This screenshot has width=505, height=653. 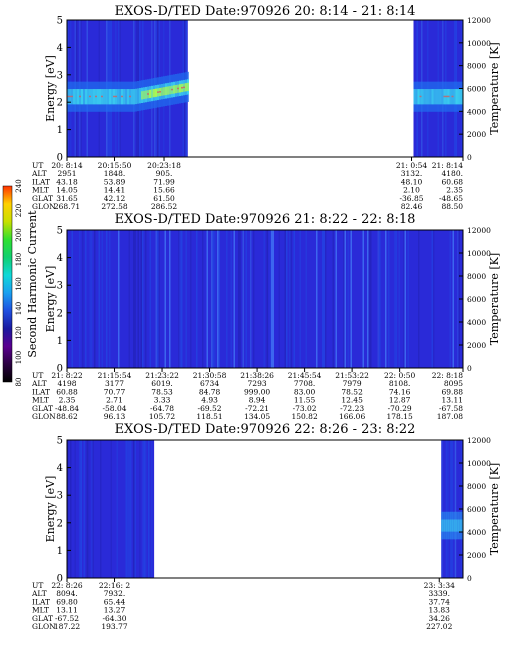 What do you see at coordinates (67, 375) in the screenshot?
I see `ephemeris-value: 21: 8:22` at bounding box center [67, 375].